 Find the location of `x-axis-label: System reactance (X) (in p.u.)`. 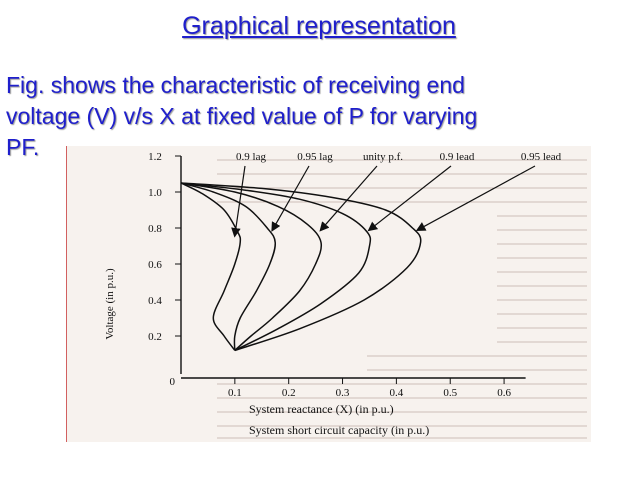

x-axis-label: System reactance (X) (in p.u.) is located at coordinates (321, 409).